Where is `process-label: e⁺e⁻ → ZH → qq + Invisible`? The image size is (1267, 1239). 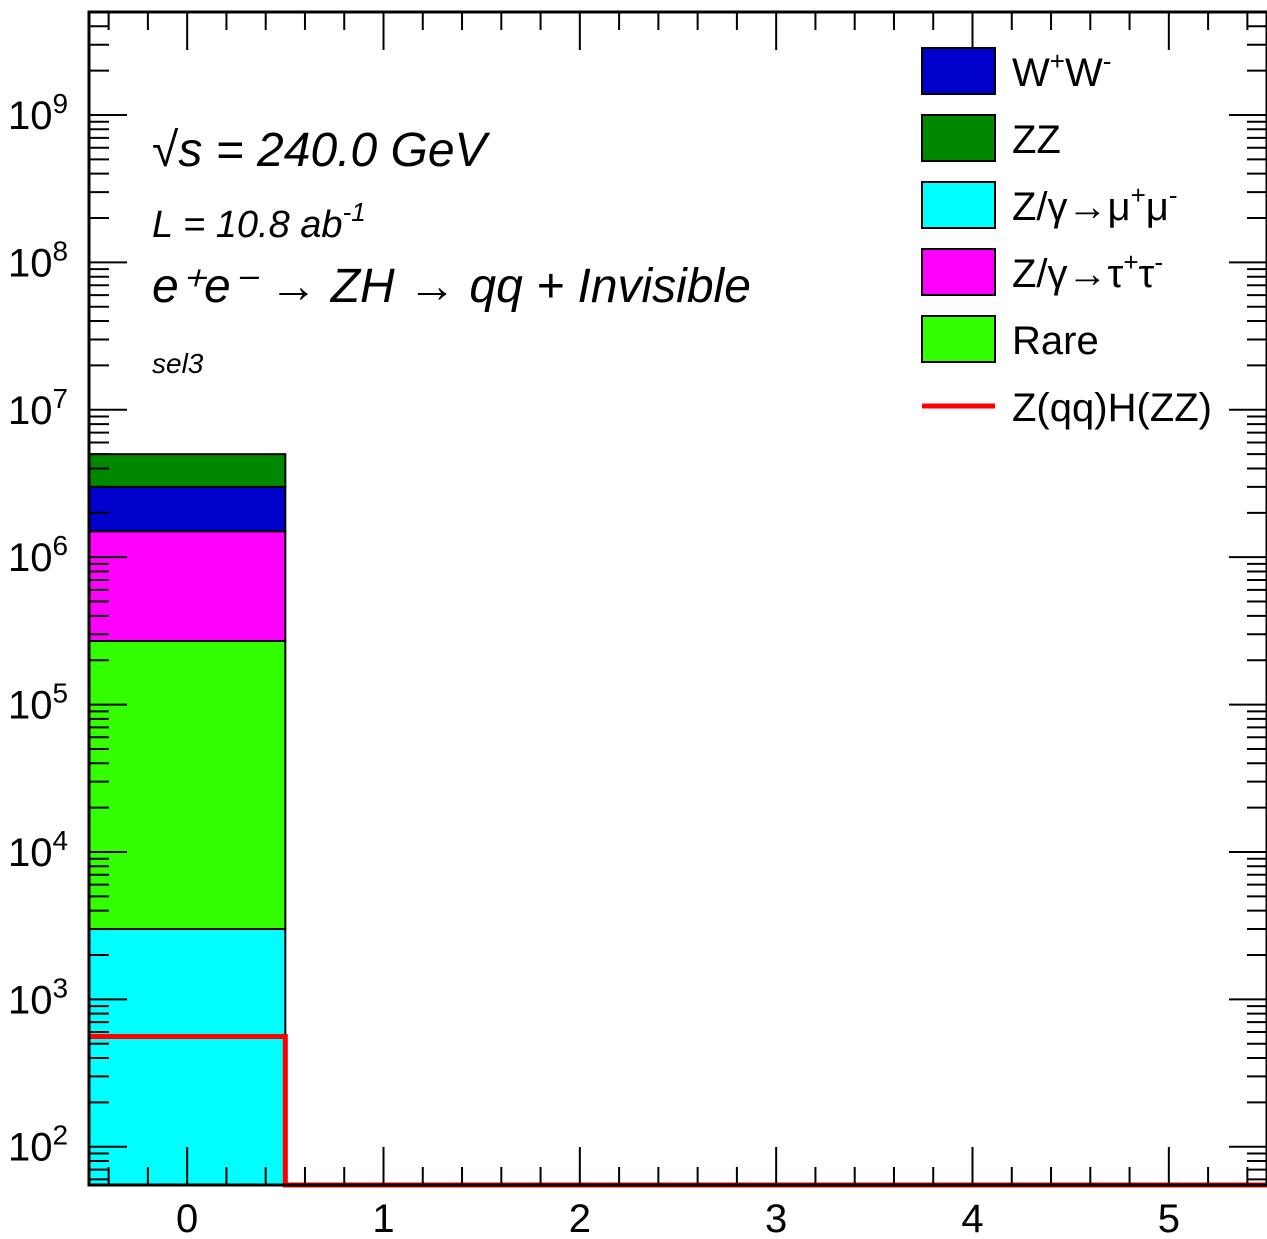
process-label: e⁺e⁻ → ZH → qq + Invisible is located at coordinates (451, 286).